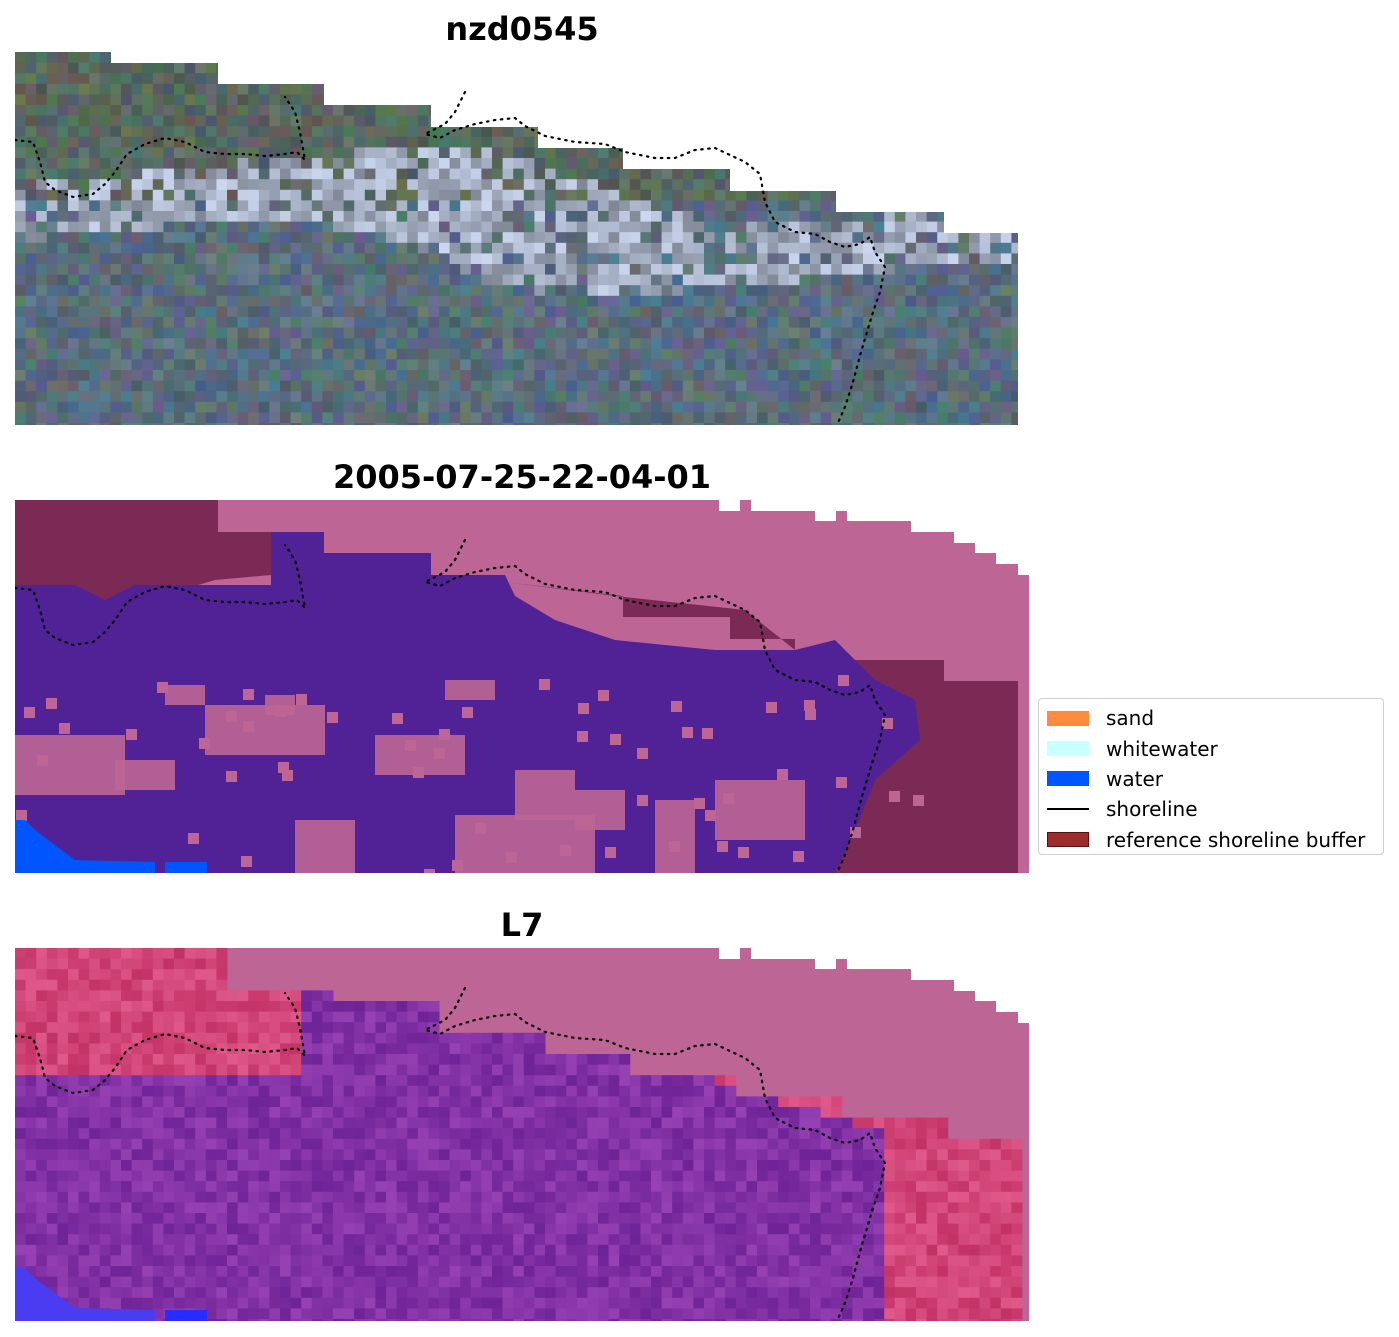  What do you see at coordinates (522, 925) in the screenshot?
I see `panel-title-satellite: L7` at bounding box center [522, 925].